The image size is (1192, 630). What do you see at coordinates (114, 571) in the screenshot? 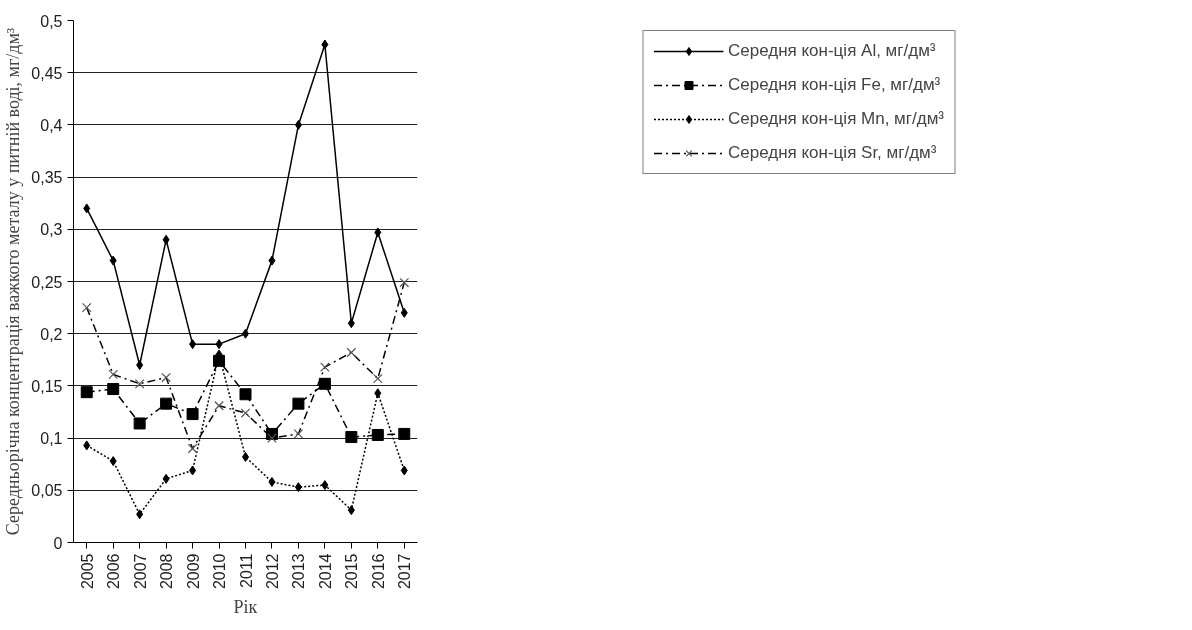
I see `x-tick-label: 2006` at bounding box center [114, 571].